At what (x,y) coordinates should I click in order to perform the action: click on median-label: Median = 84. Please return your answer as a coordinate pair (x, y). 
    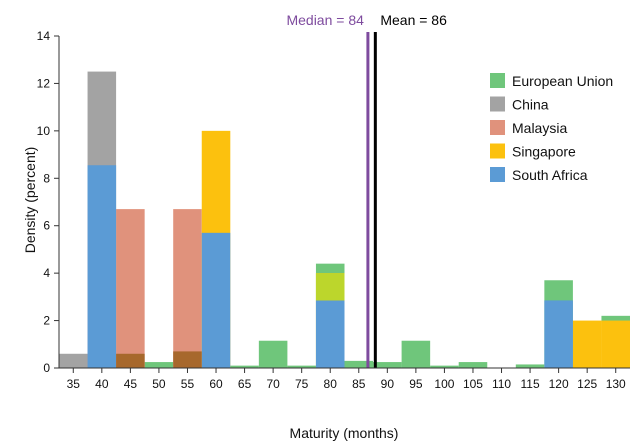
    Looking at the image, I should click on (325, 20).